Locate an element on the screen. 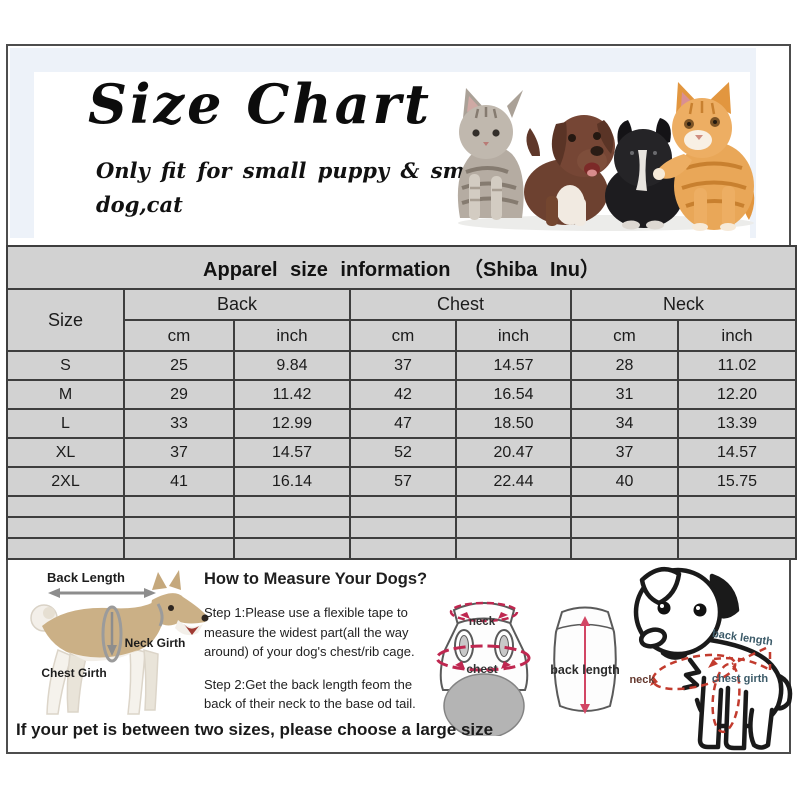 This screenshot has height=800, width=800. column-header-neck: Neck is located at coordinates (683, 304).